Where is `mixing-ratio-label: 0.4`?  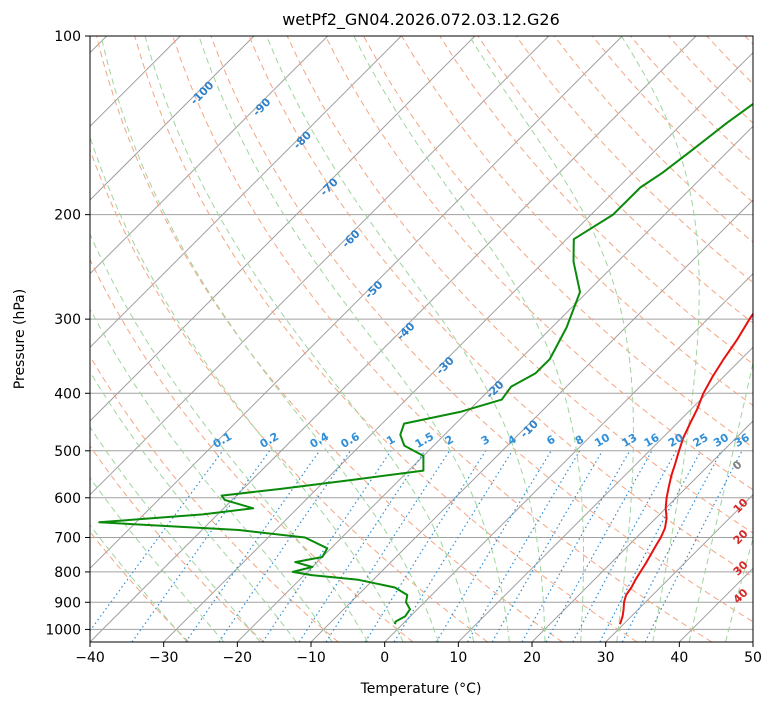
mixing-ratio-label: 0.4 is located at coordinates (320, 440).